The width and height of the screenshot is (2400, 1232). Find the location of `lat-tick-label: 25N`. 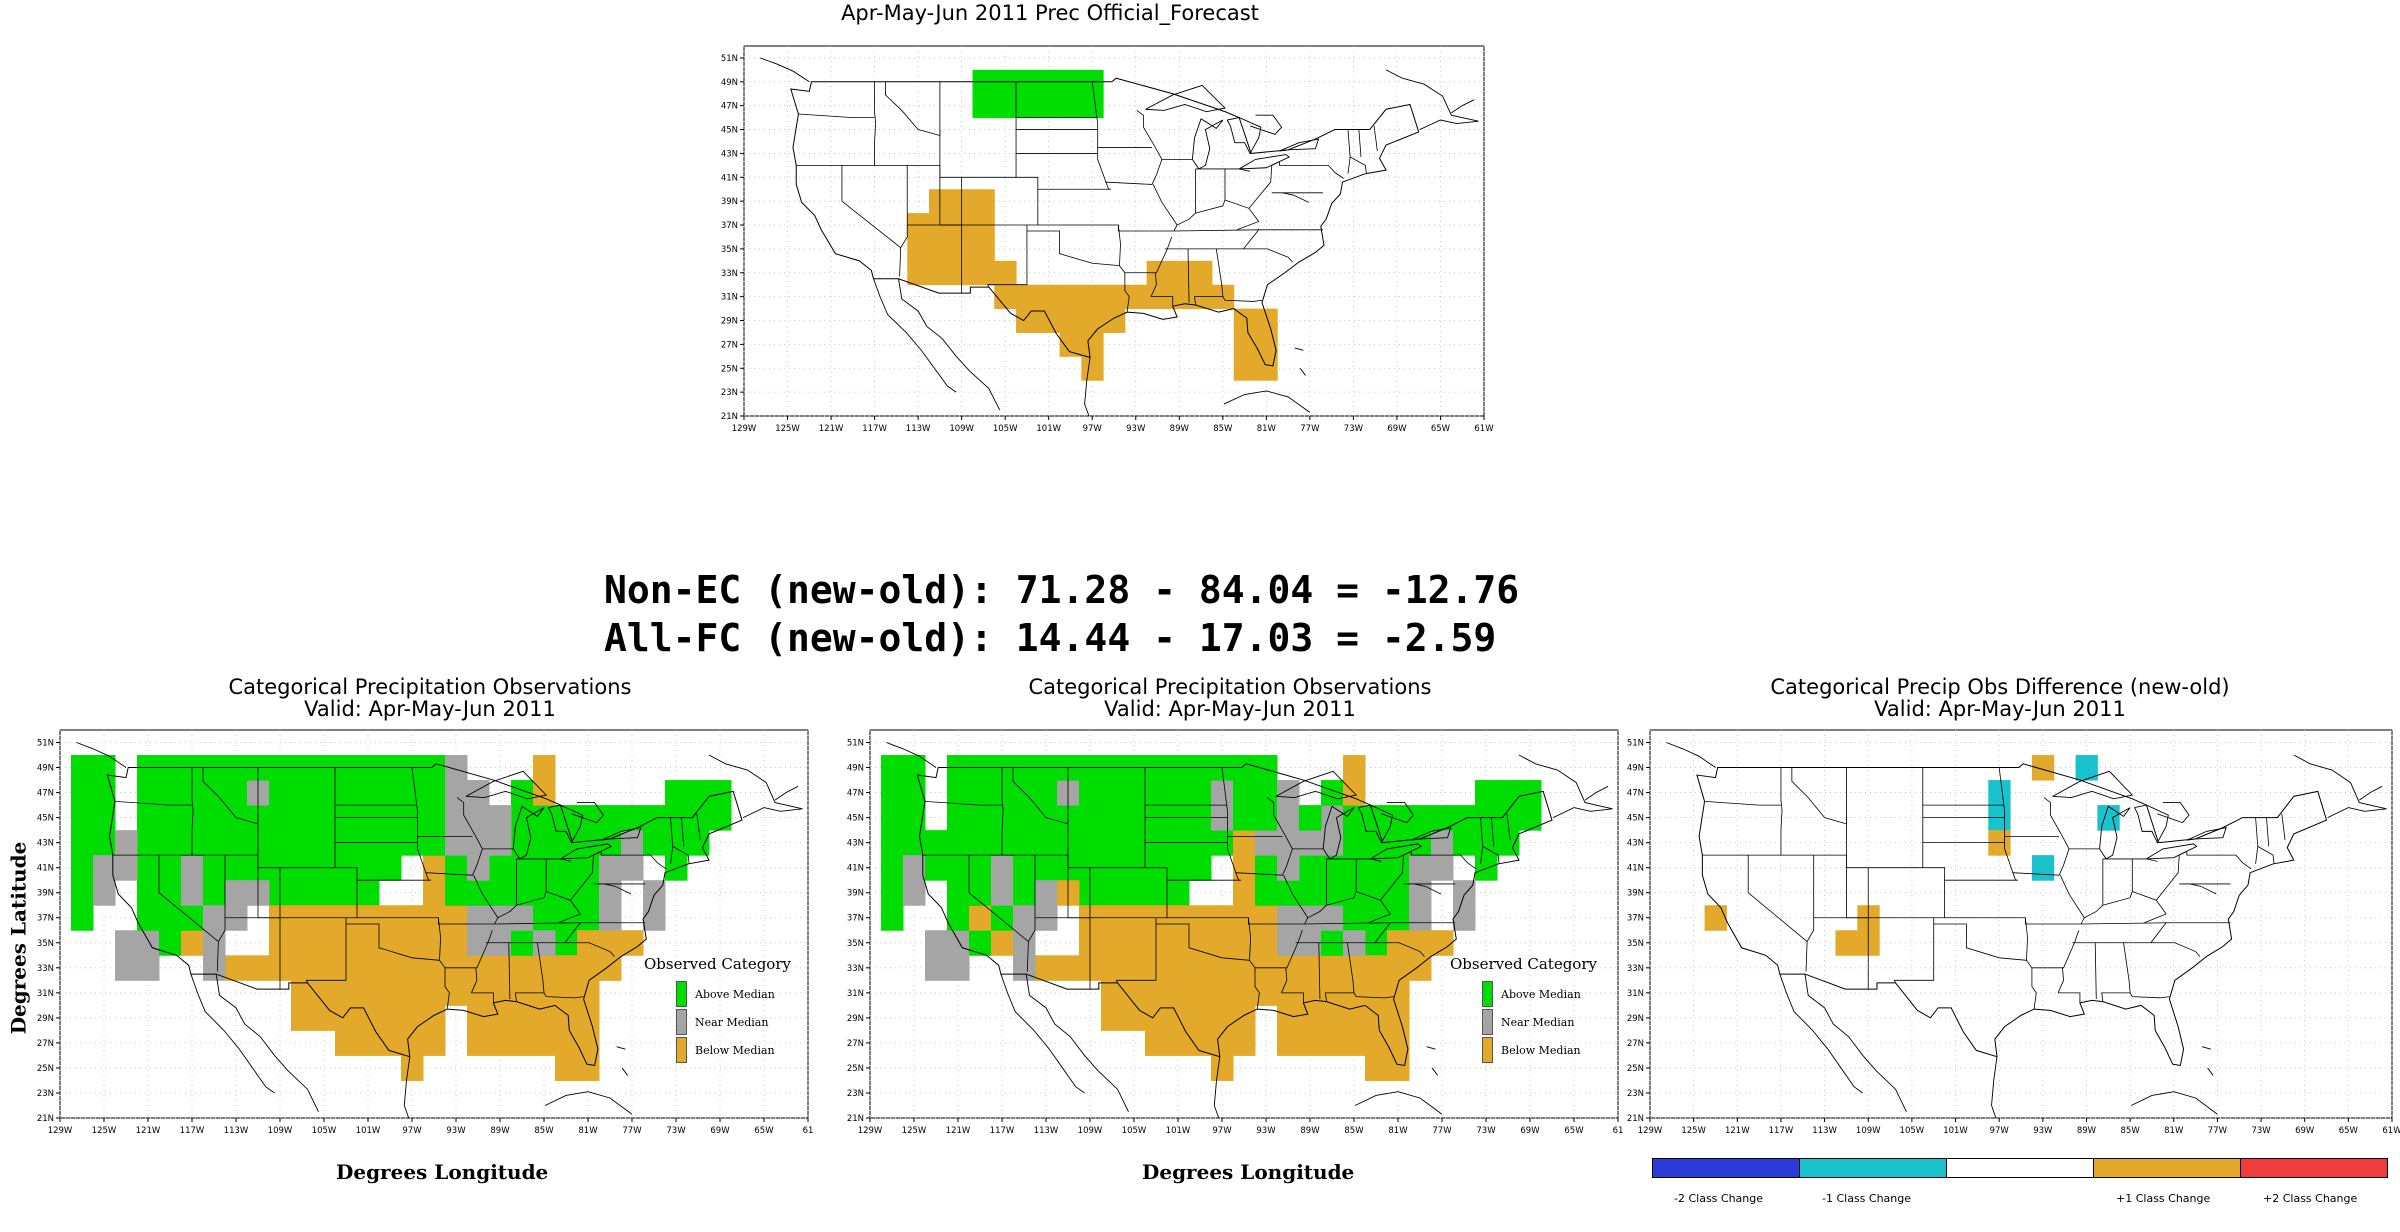

lat-tick-label: 25N is located at coordinates (1635, 1069).